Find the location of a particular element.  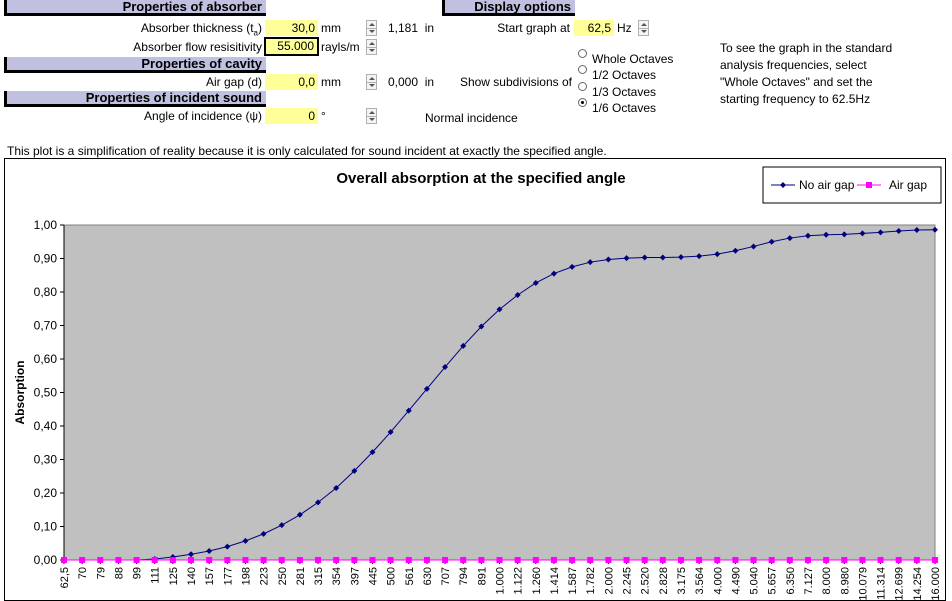

resistivity-label: Absorber flow resisitivity is located at coordinates (197, 47).